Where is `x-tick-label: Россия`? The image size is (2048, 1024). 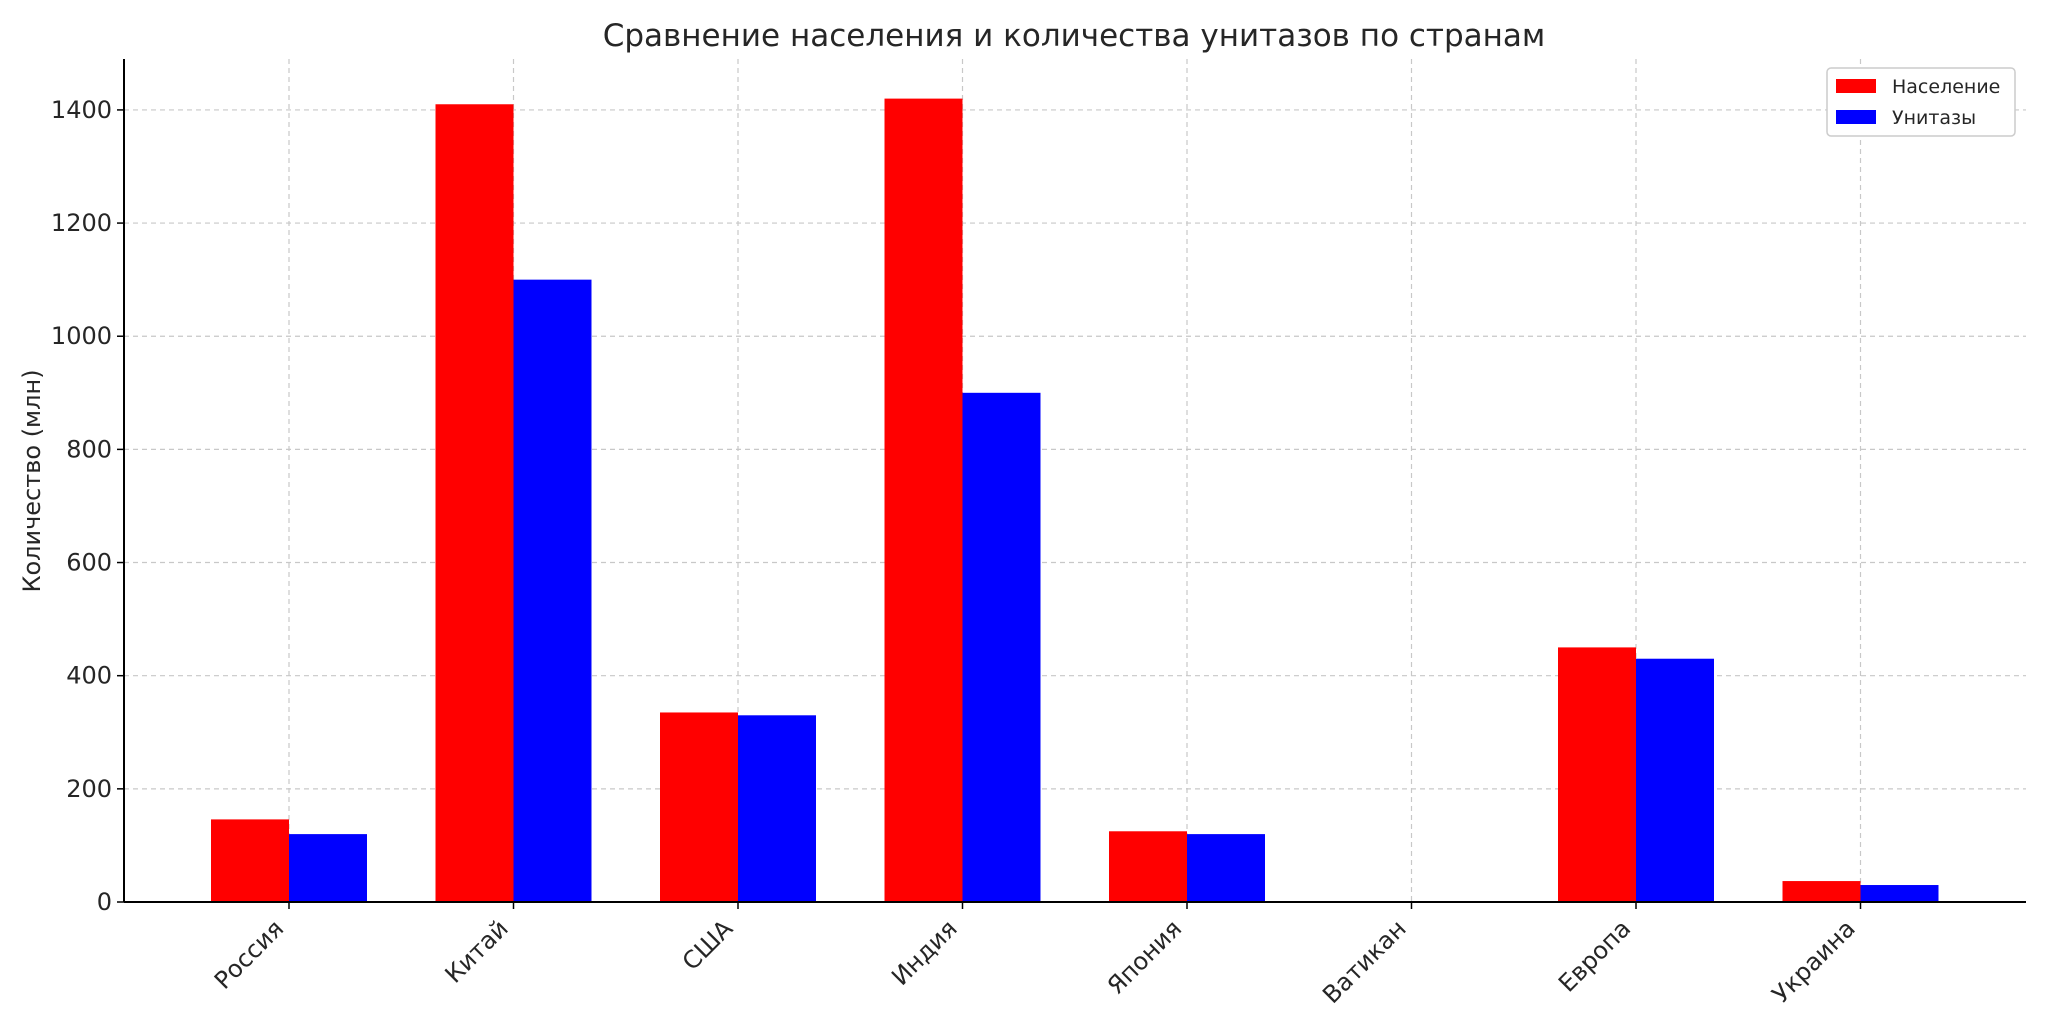 x-tick-label: Россия is located at coordinates (249, 954).